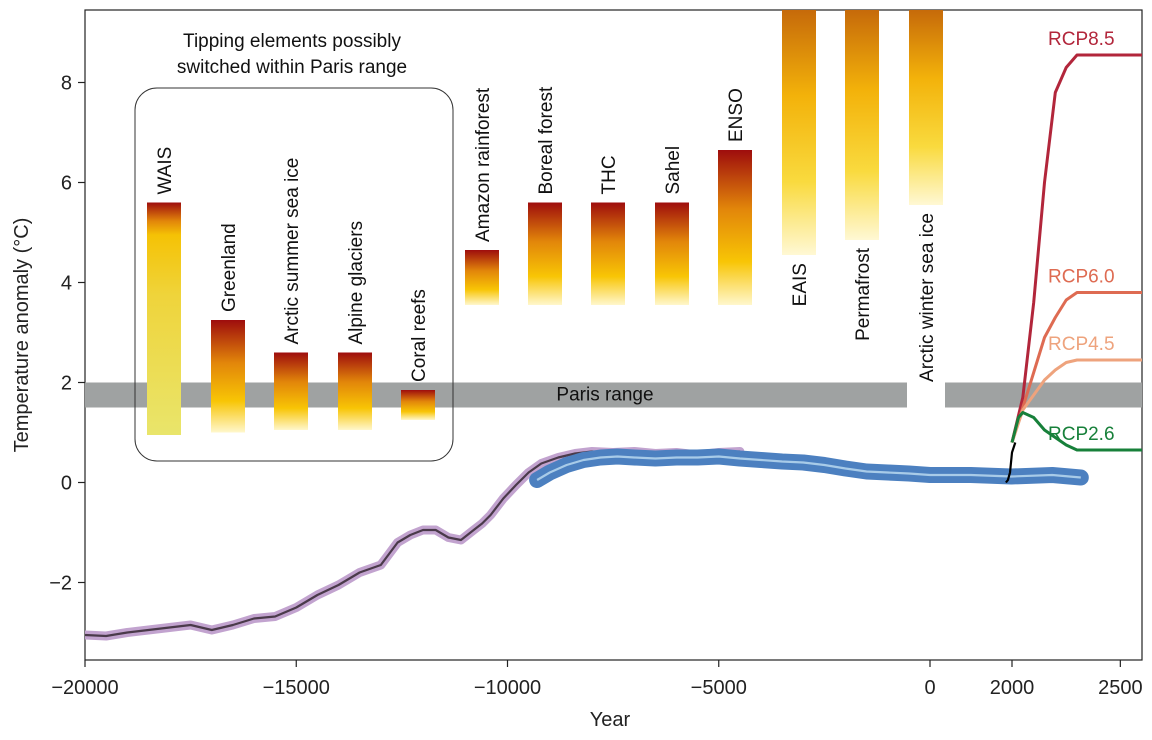  What do you see at coordinates (1012, 688) in the screenshot?
I see `x-tick-label: 2000` at bounding box center [1012, 688].